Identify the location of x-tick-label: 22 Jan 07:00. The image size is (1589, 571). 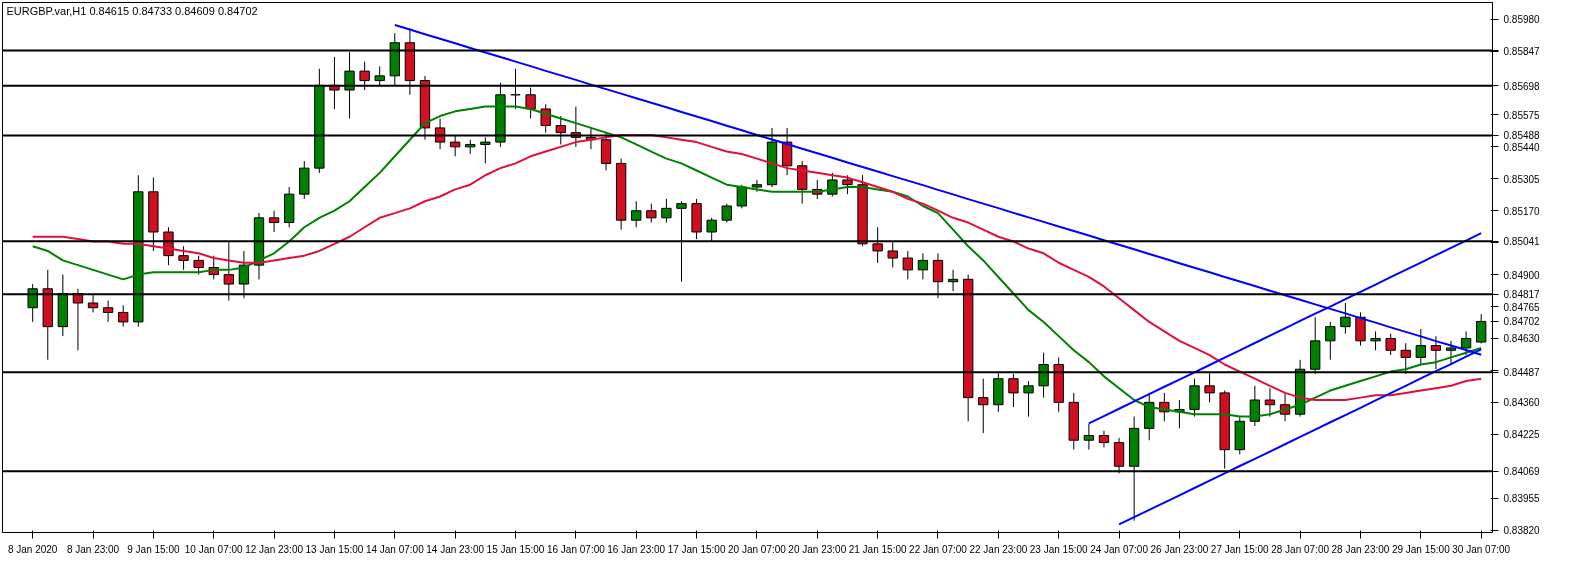
(938, 549).